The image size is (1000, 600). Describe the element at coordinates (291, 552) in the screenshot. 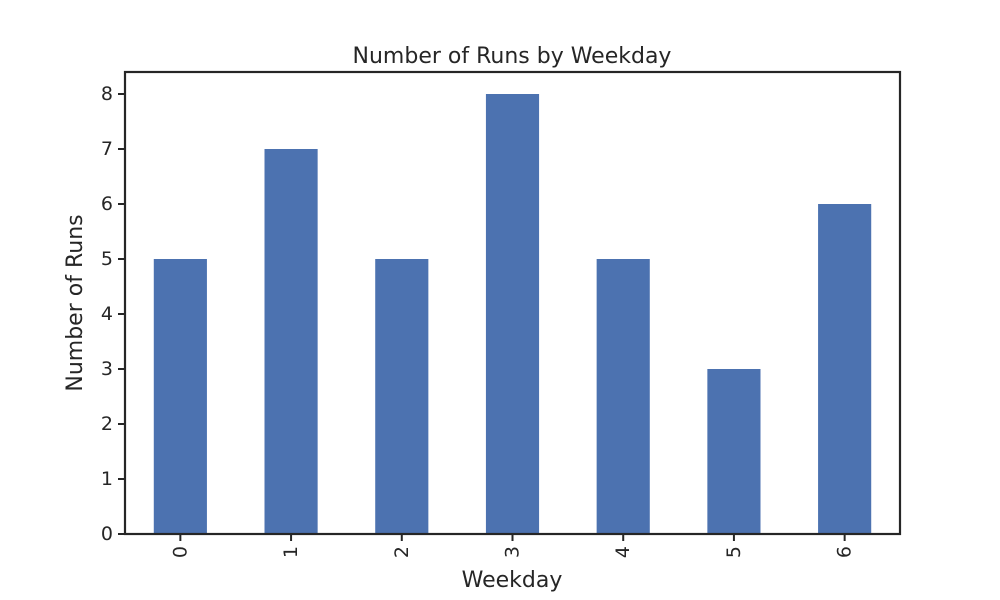

I see `x-tick-label: 1` at that location.